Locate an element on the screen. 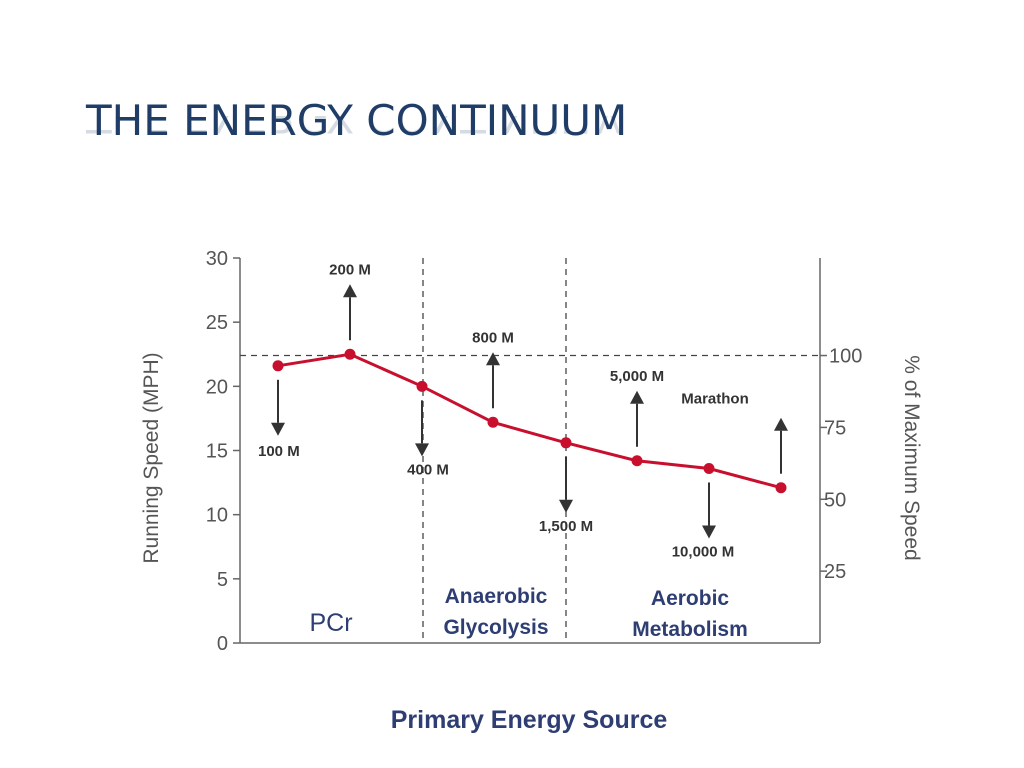  y-tick-label: 0 is located at coordinates (222, 644).